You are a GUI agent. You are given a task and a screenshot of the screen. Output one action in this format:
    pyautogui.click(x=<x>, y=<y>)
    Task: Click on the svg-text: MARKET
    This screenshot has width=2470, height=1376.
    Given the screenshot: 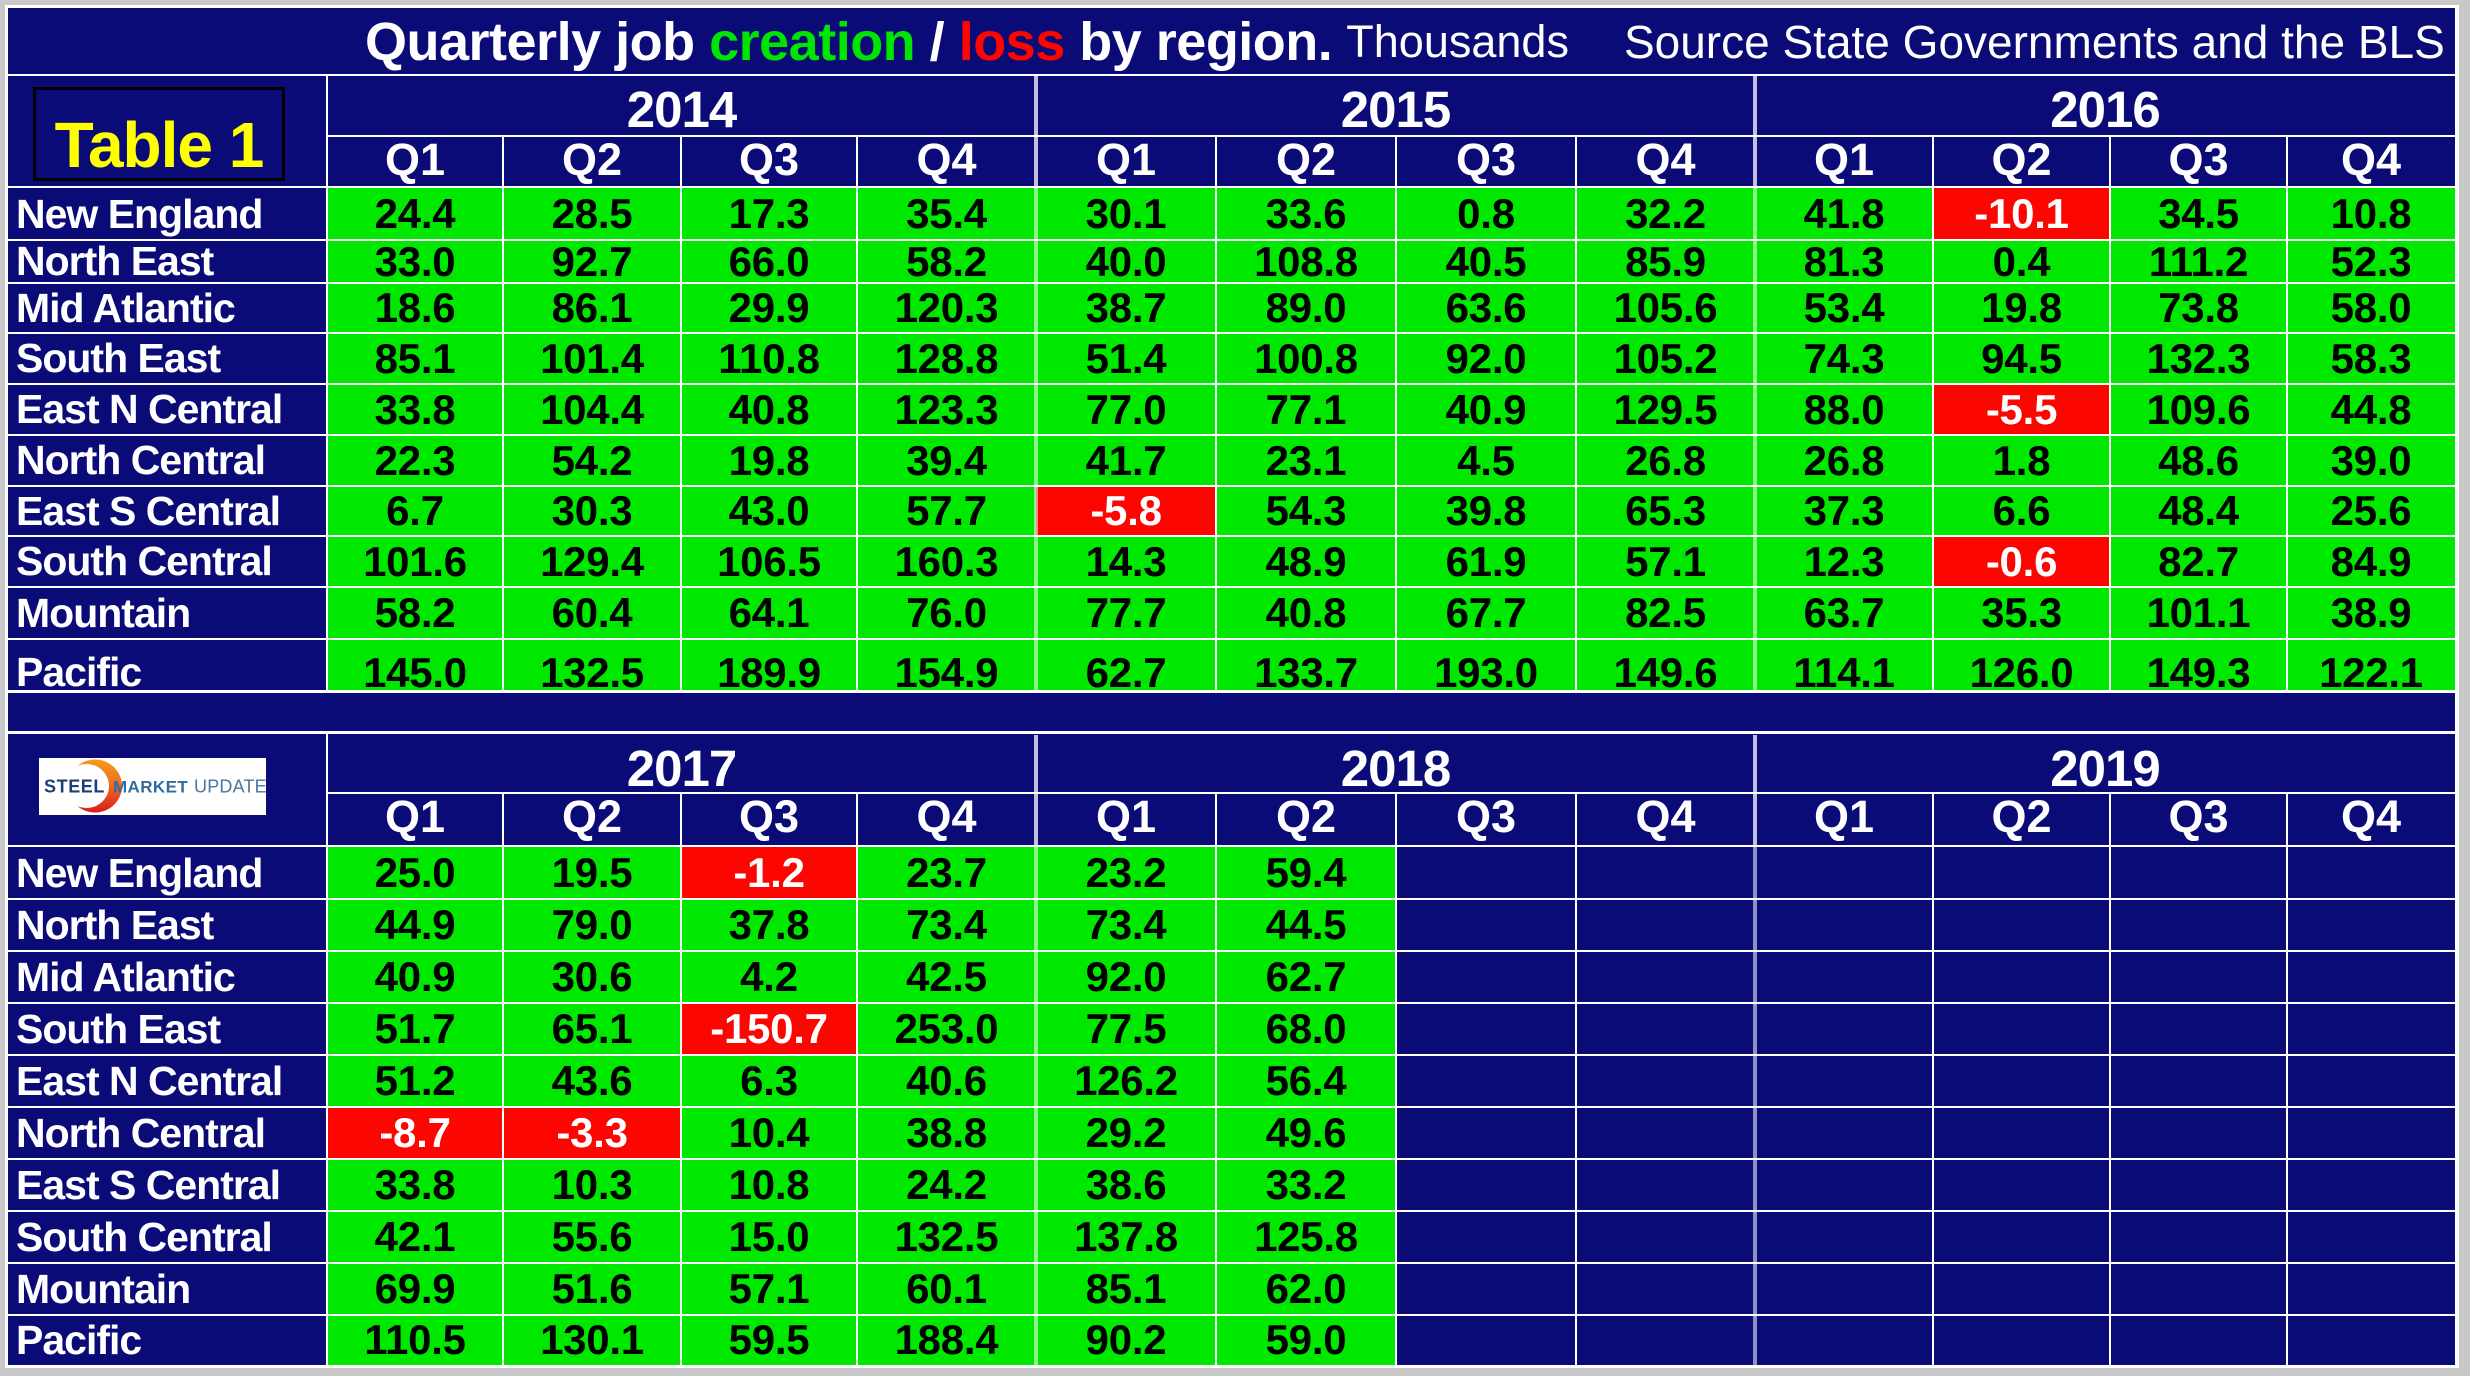 What is the action you would take?
    pyautogui.click(x=150, y=787)
    